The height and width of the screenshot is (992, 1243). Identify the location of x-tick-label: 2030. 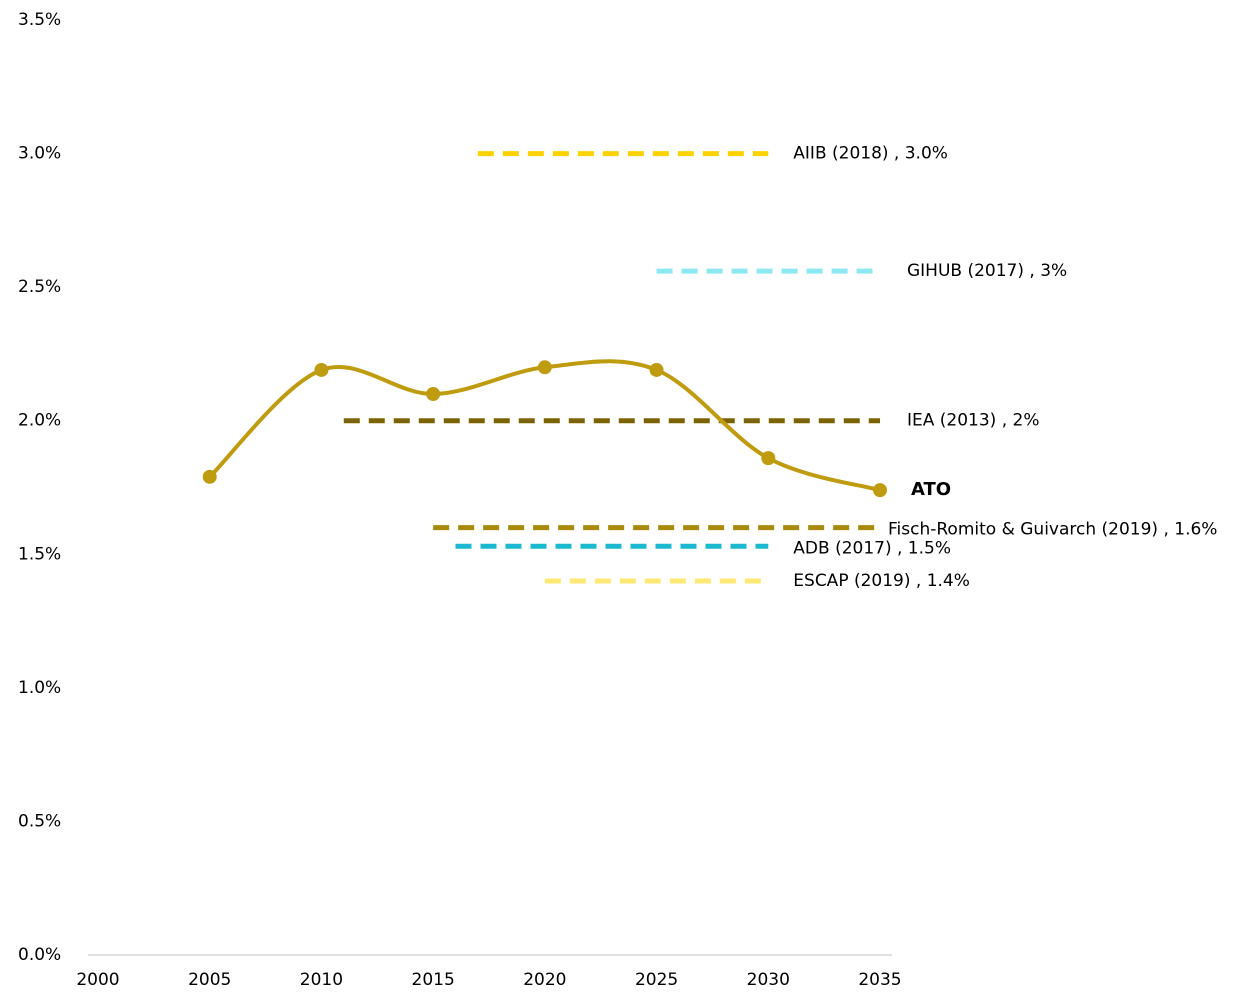
(768, 980).